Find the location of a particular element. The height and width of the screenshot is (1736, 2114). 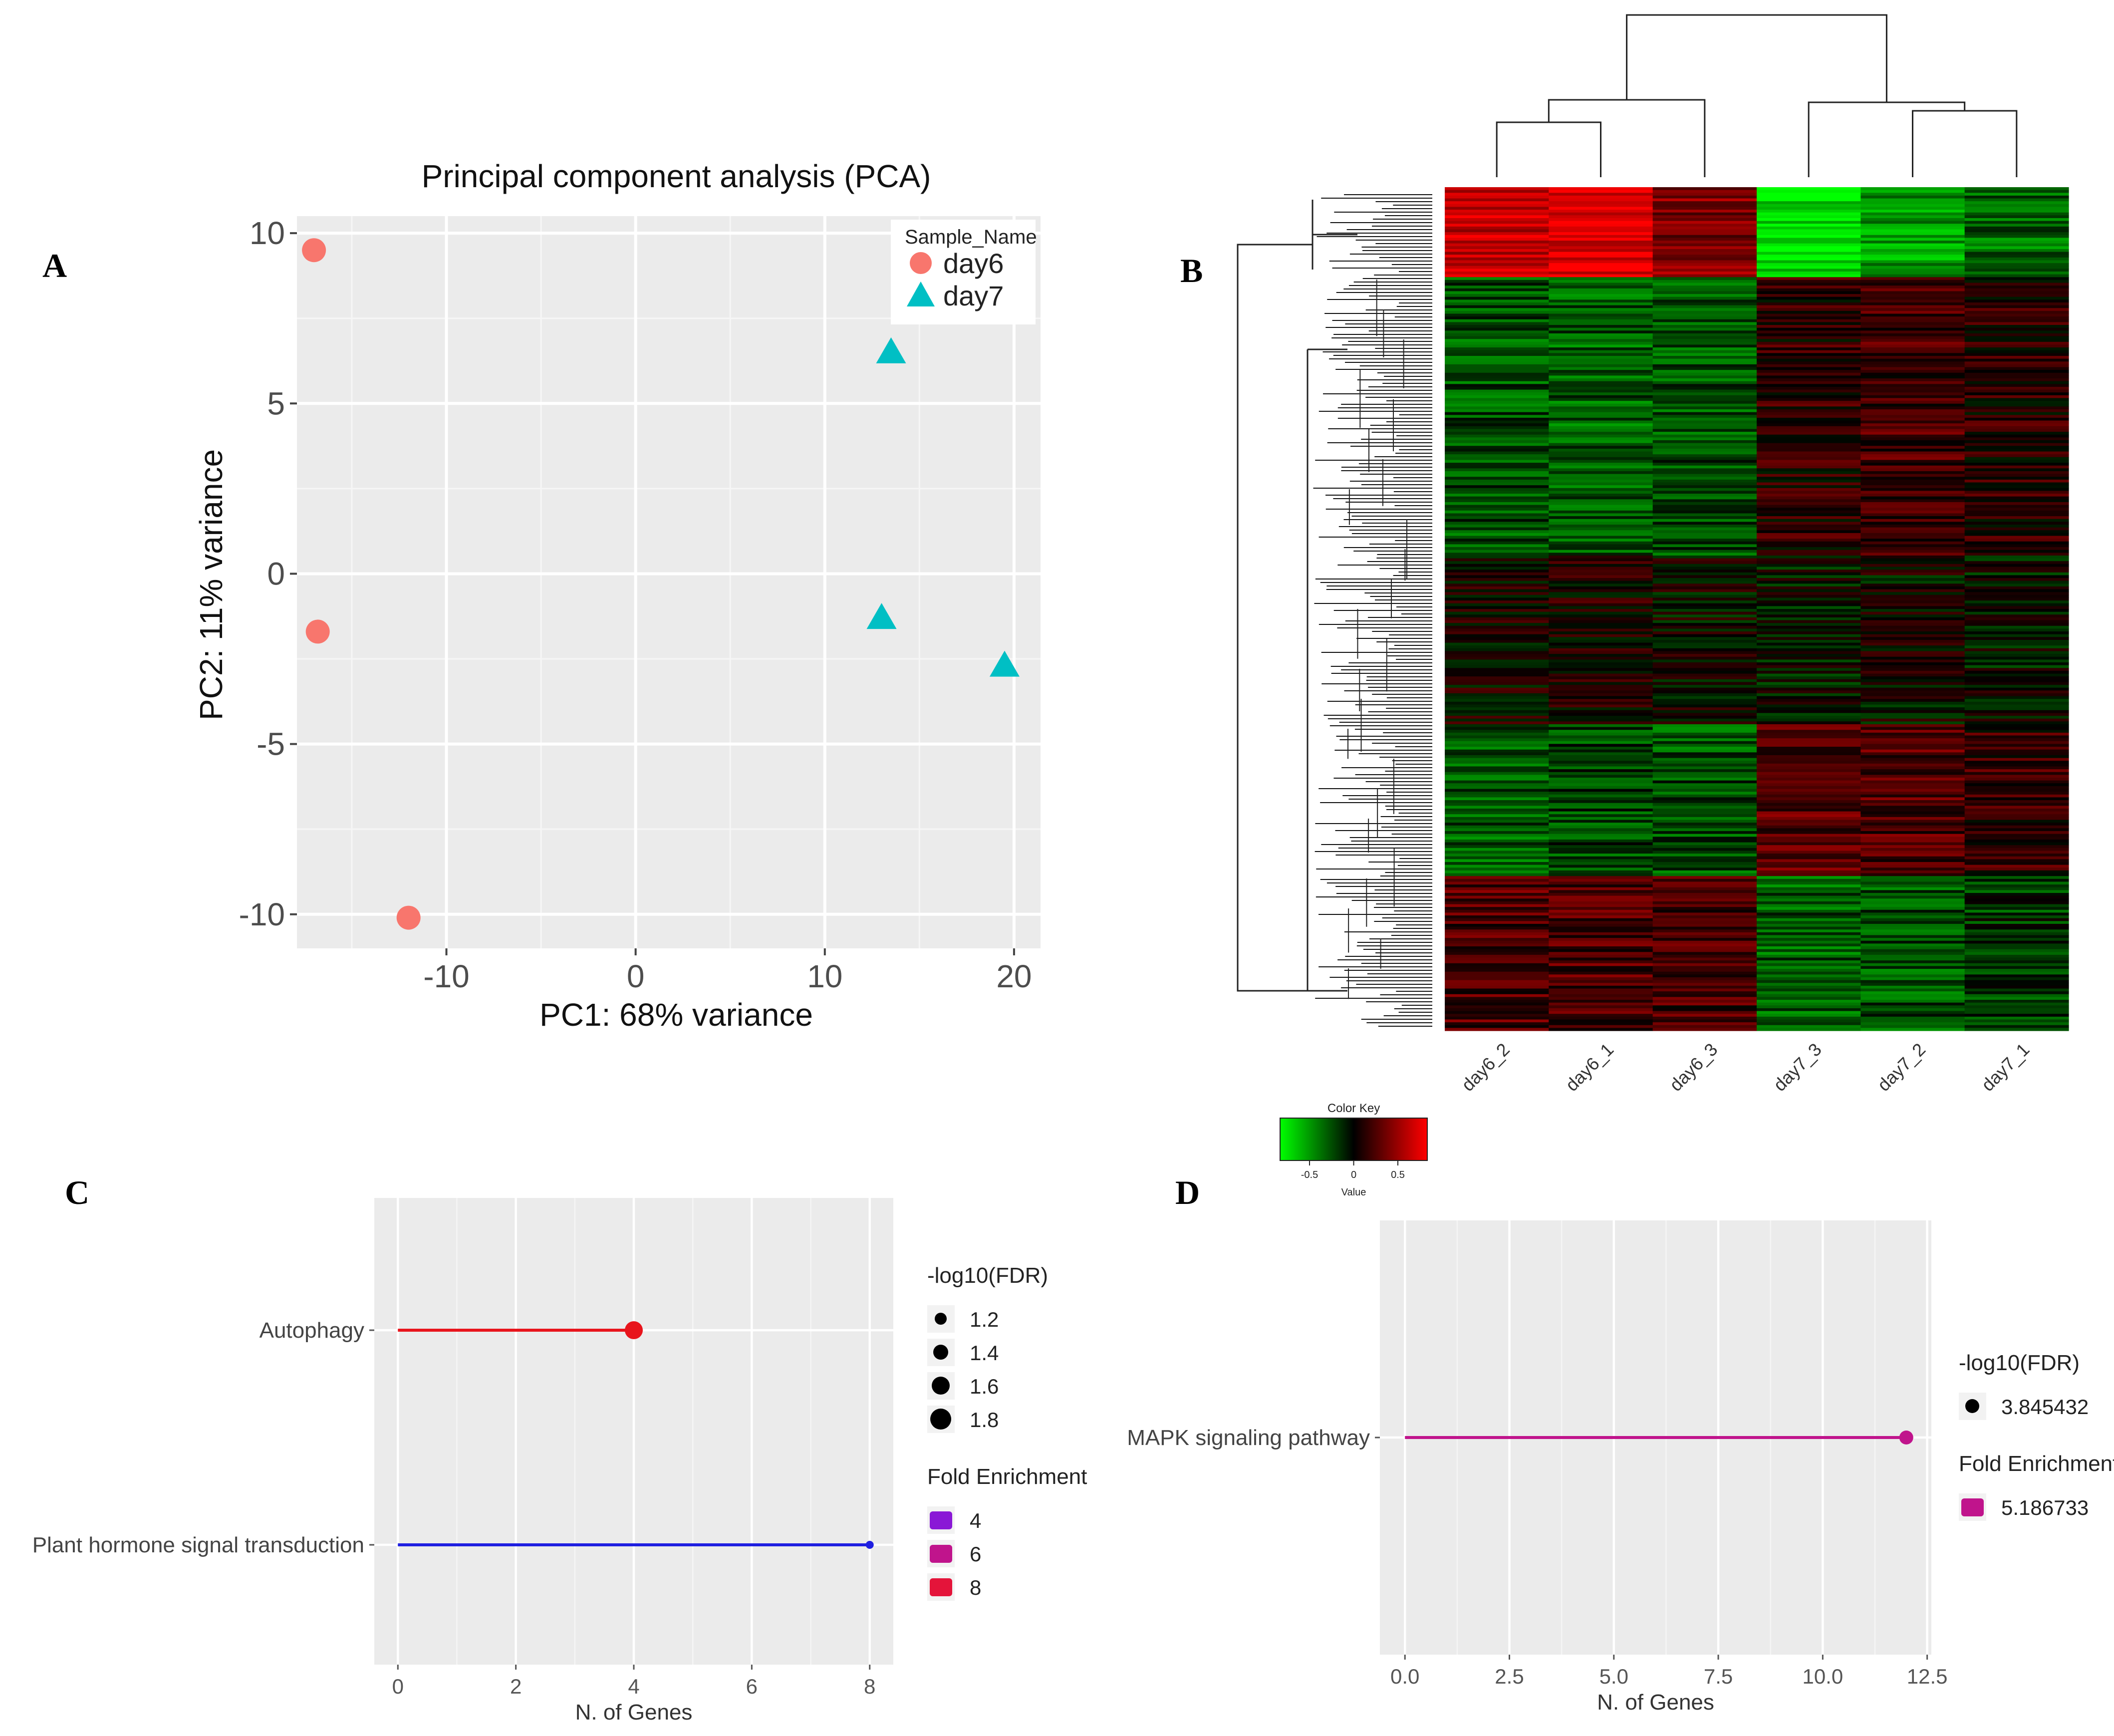

panel-a-legend-label-day7: day7 is located at coordinates (973, 295).